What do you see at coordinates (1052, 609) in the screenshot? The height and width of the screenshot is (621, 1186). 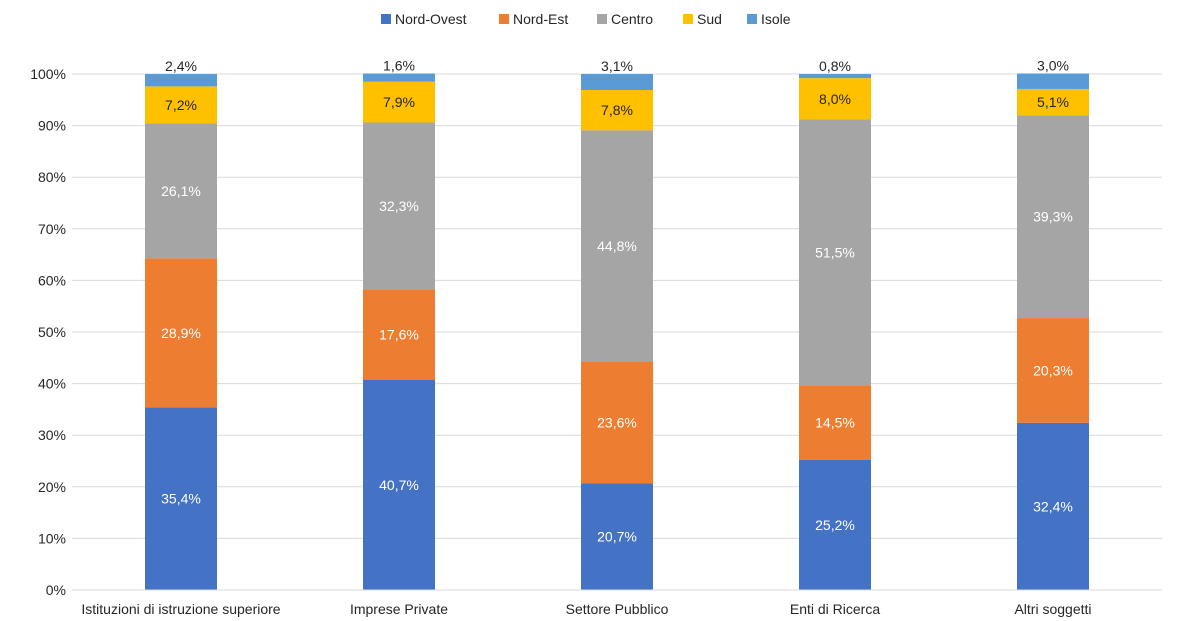 I see `x-category-label: Altri soggetti` at bounding box center [1052, 609].